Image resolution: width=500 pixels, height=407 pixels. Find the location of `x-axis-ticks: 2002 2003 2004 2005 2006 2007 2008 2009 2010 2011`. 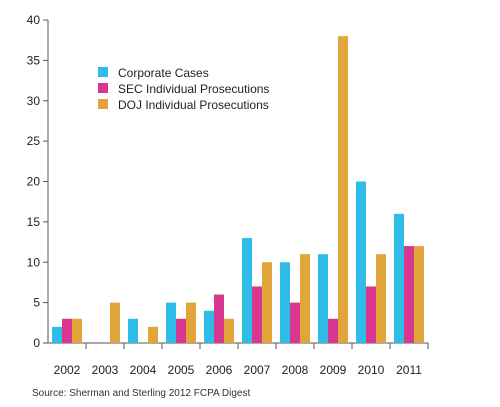

x-axis-ticks: 2002 2003 2004 2005 2006 2007 2008 2009 2010 2011 is located at coordinates (241, 360).